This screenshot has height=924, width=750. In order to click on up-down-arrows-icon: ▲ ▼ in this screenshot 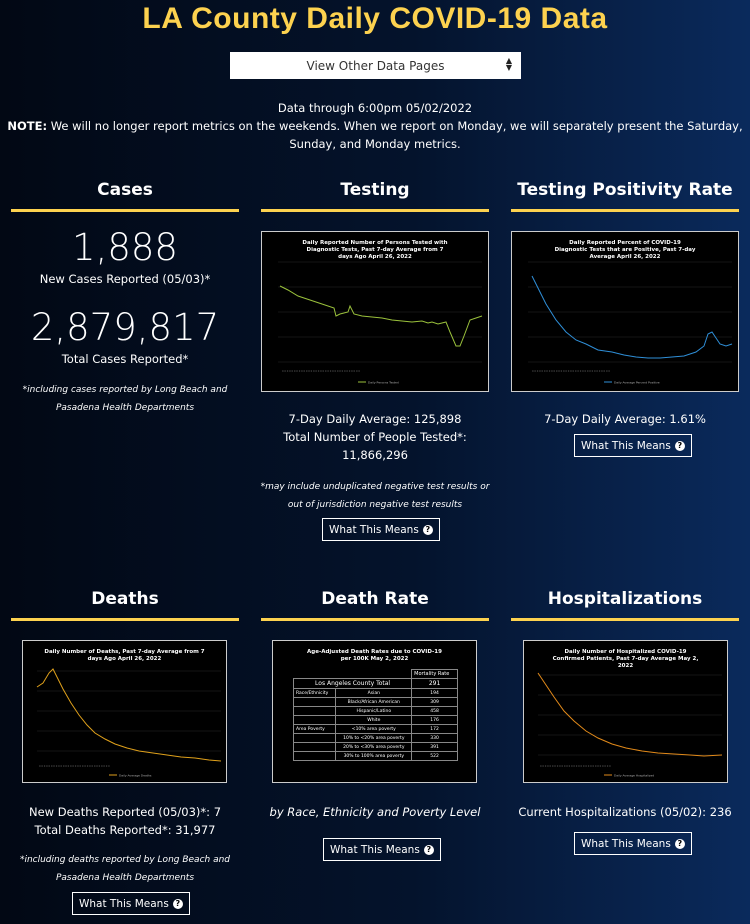, I will do `click(508, 64)`.